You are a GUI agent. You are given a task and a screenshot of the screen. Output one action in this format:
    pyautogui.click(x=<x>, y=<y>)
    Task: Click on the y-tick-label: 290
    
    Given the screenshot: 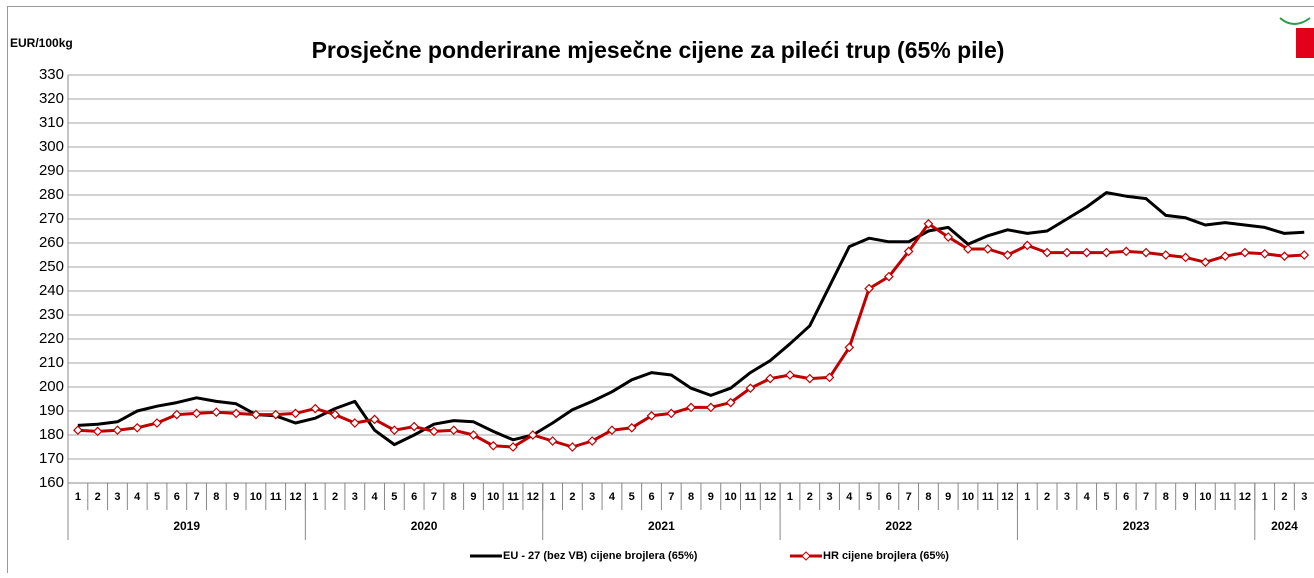 What is the action you would take?
    pyautogui.click(x=51, y=170)
    